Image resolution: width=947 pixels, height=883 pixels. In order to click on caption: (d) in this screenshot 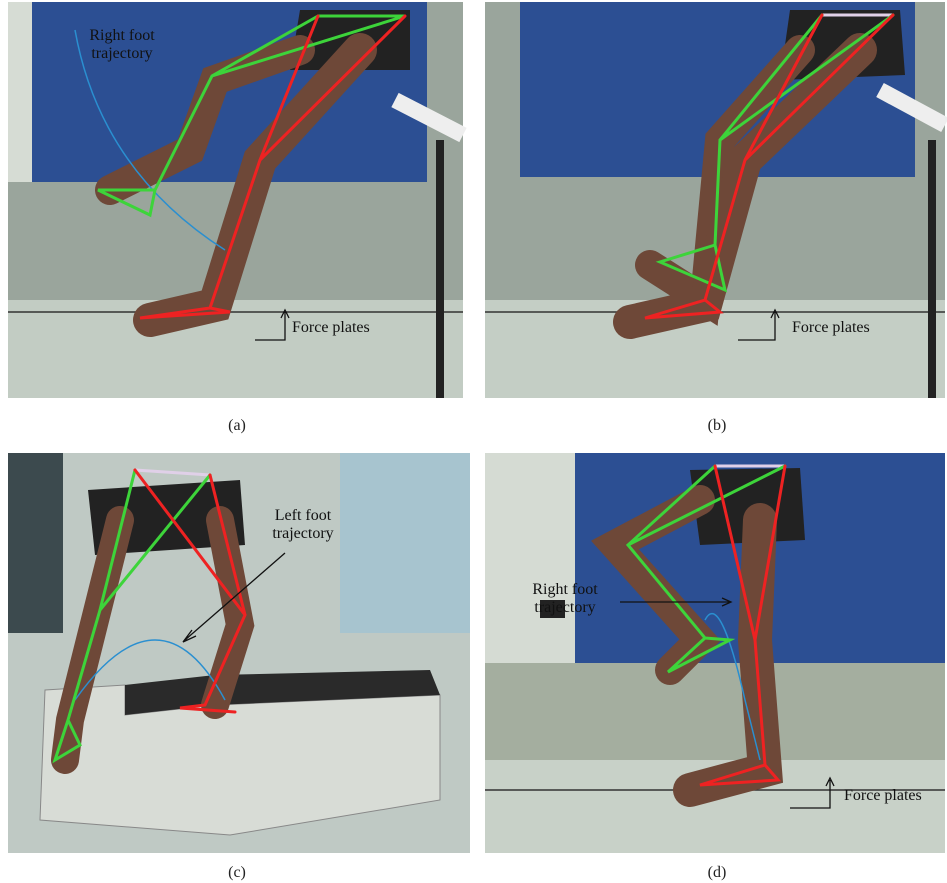, I will do `click(717, 872)`.